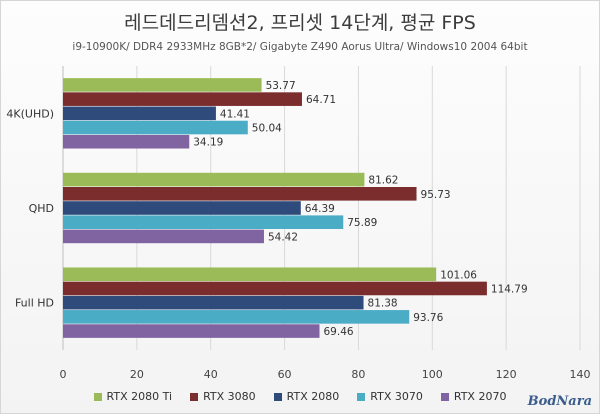 The height and width of the screenshot is (414, 600). Describe the element at coordinates (480, 396) in the screenshot. I see `legend-label: RTX 2070` at that location.